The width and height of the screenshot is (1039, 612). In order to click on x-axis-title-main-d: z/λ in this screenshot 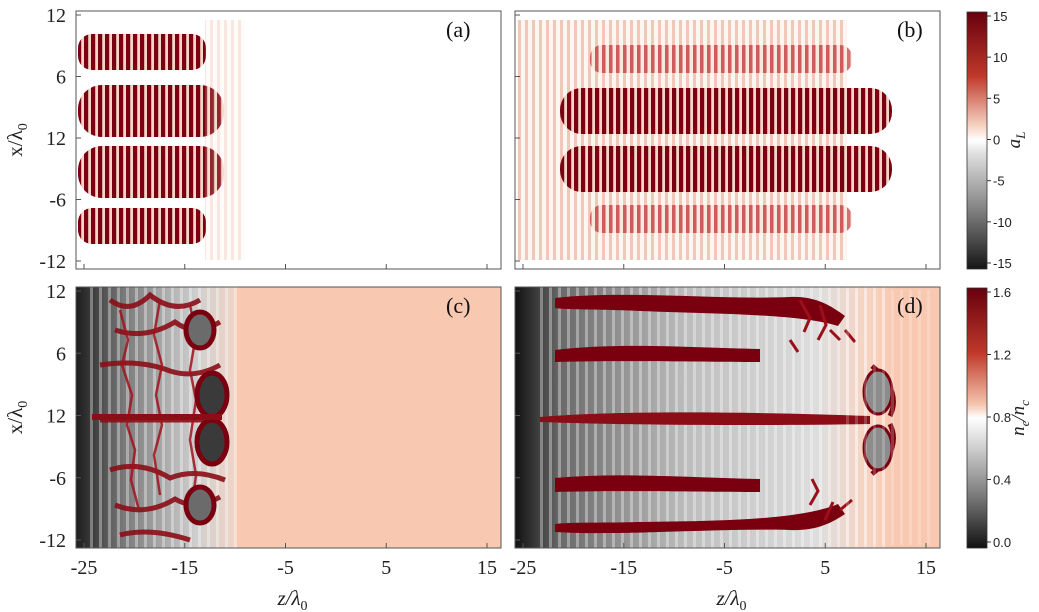, I will do `click(727, 598)`.